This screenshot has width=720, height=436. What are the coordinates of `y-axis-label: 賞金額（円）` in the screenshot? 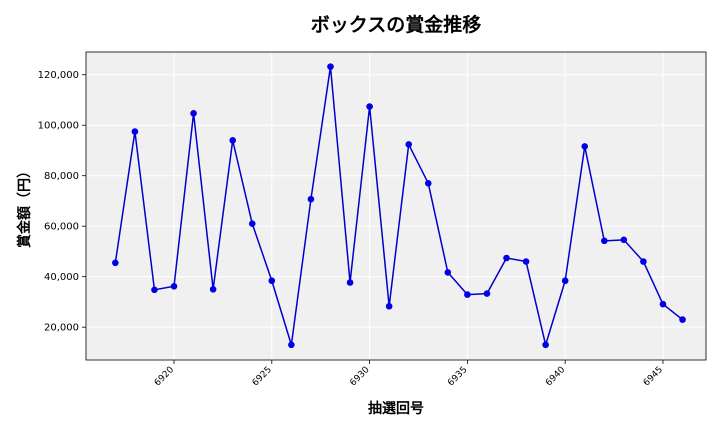 It's located at (24, 206).